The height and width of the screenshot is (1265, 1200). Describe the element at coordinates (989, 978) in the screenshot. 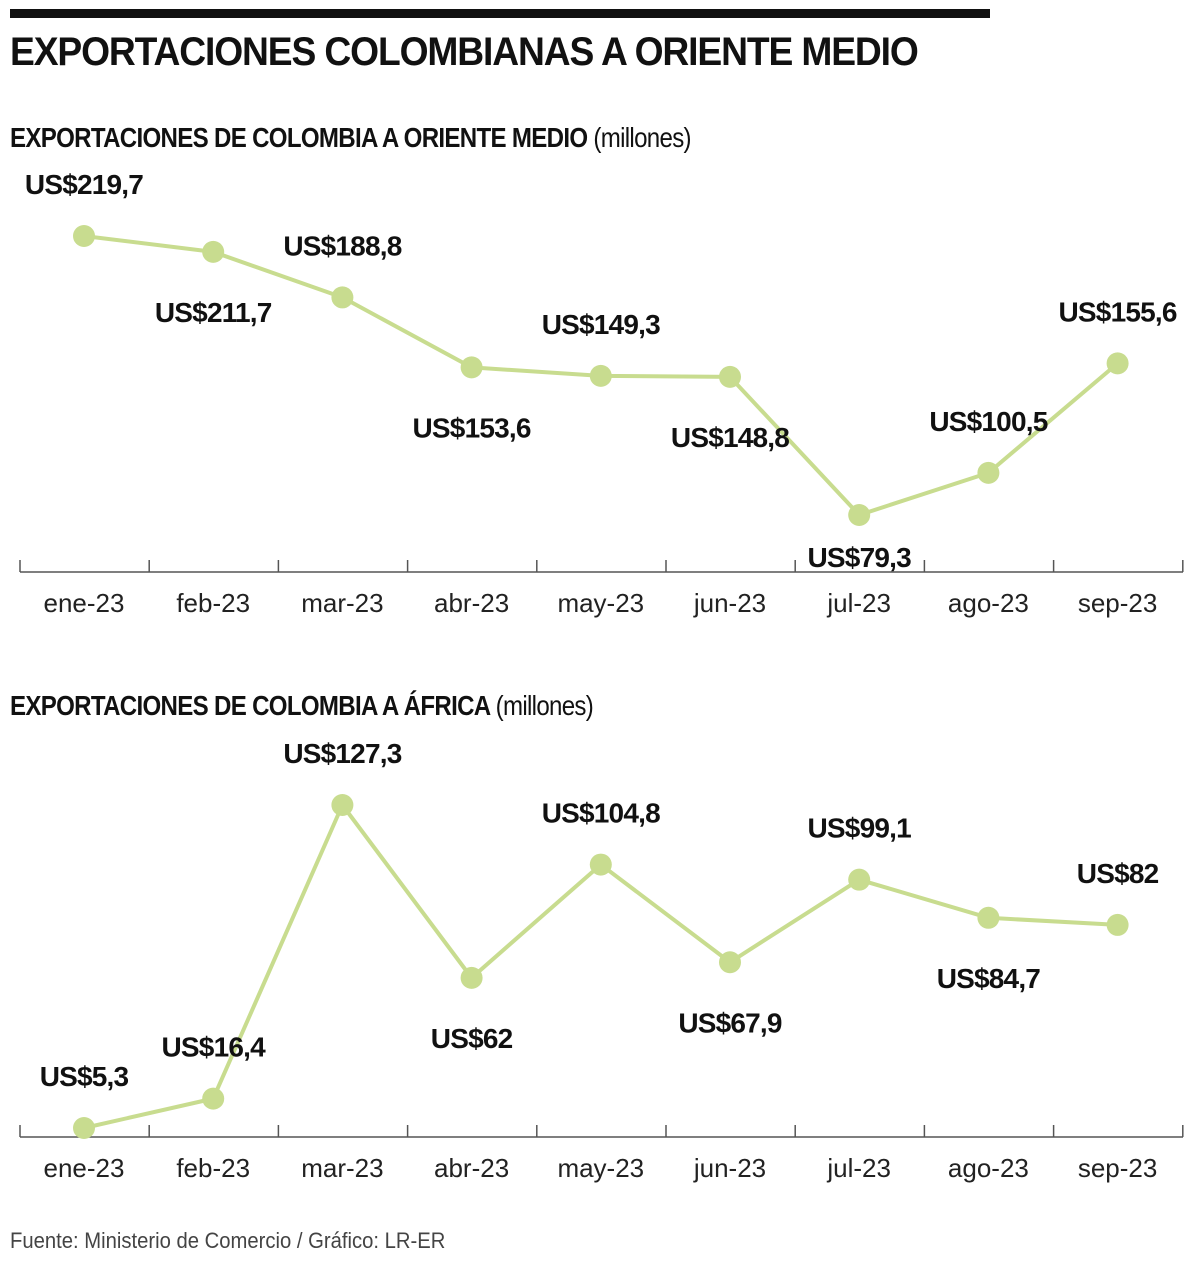

I see `data-label: US$84,7` at that location.